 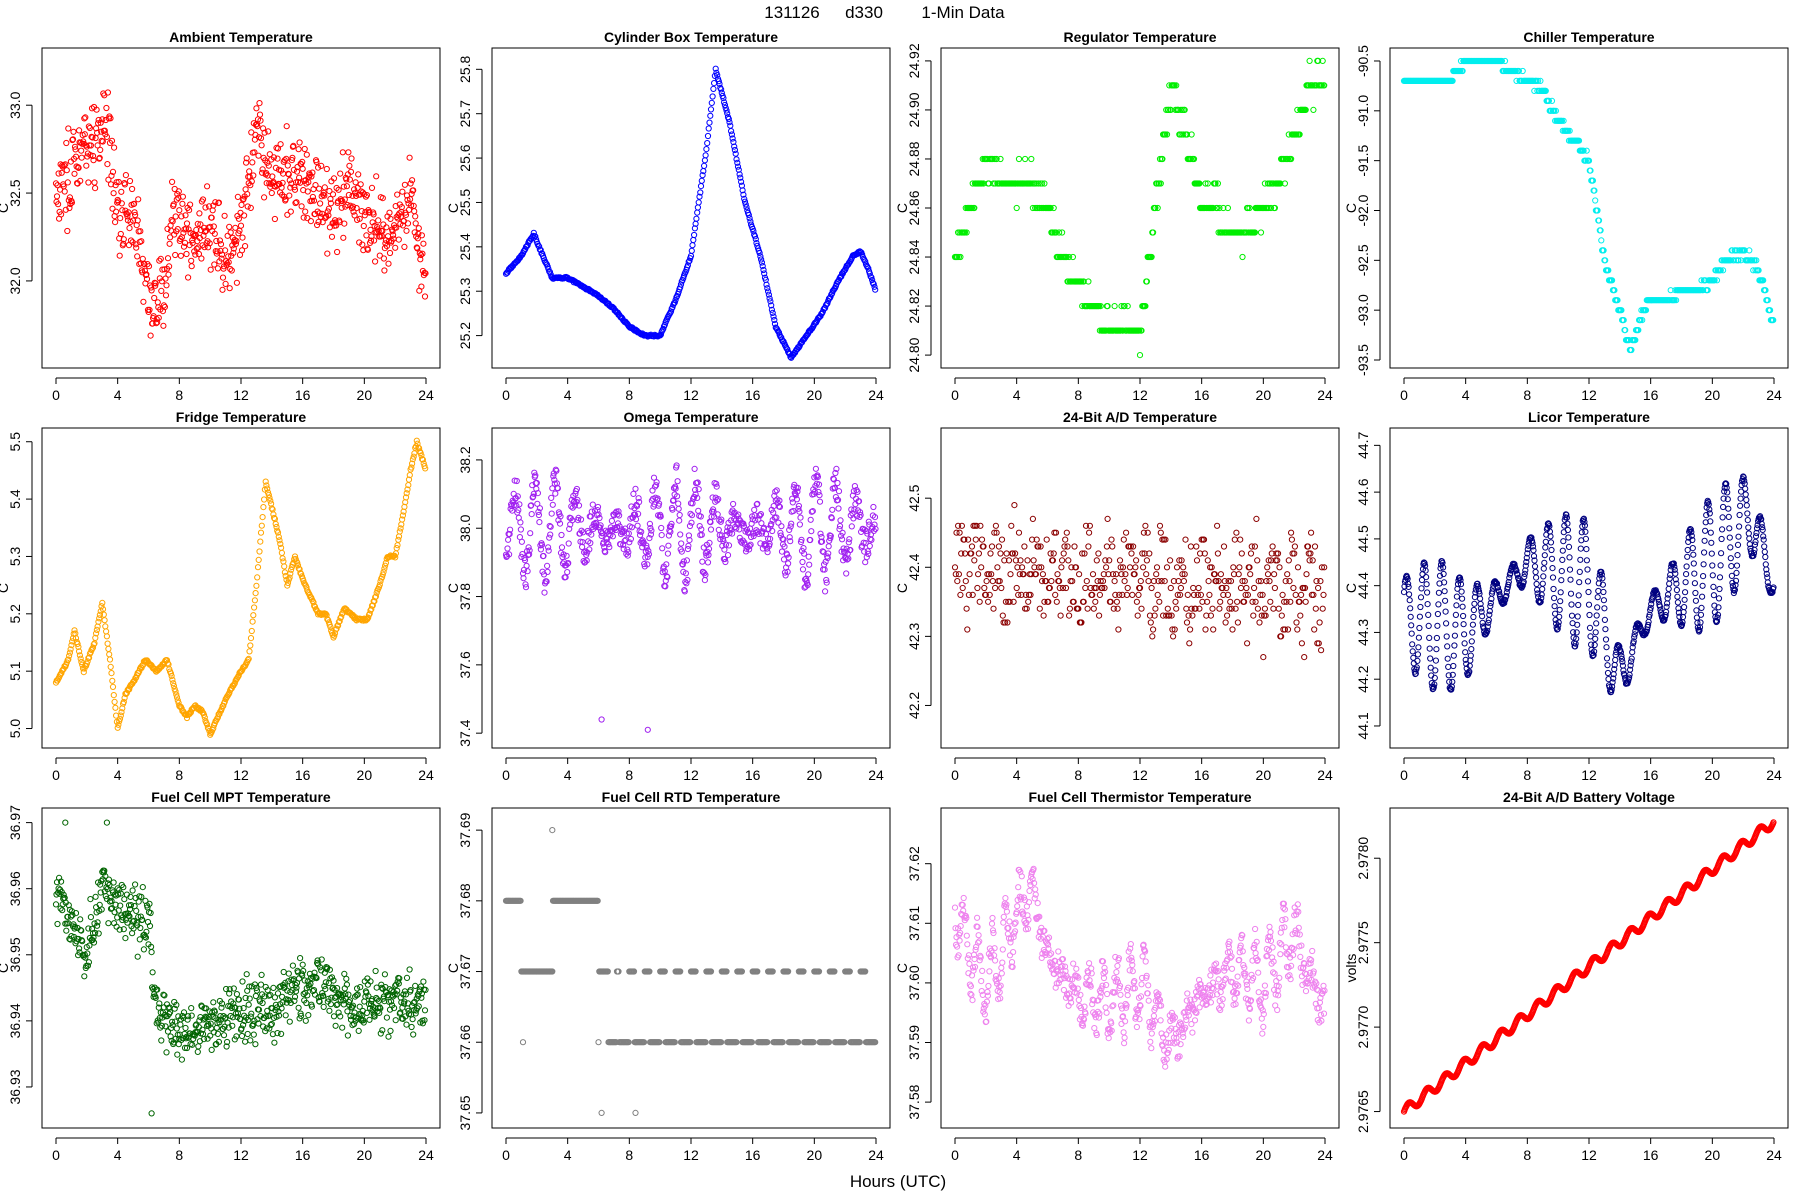 I want to click on x-tick-label: 0, so click(x=1404, y=395).